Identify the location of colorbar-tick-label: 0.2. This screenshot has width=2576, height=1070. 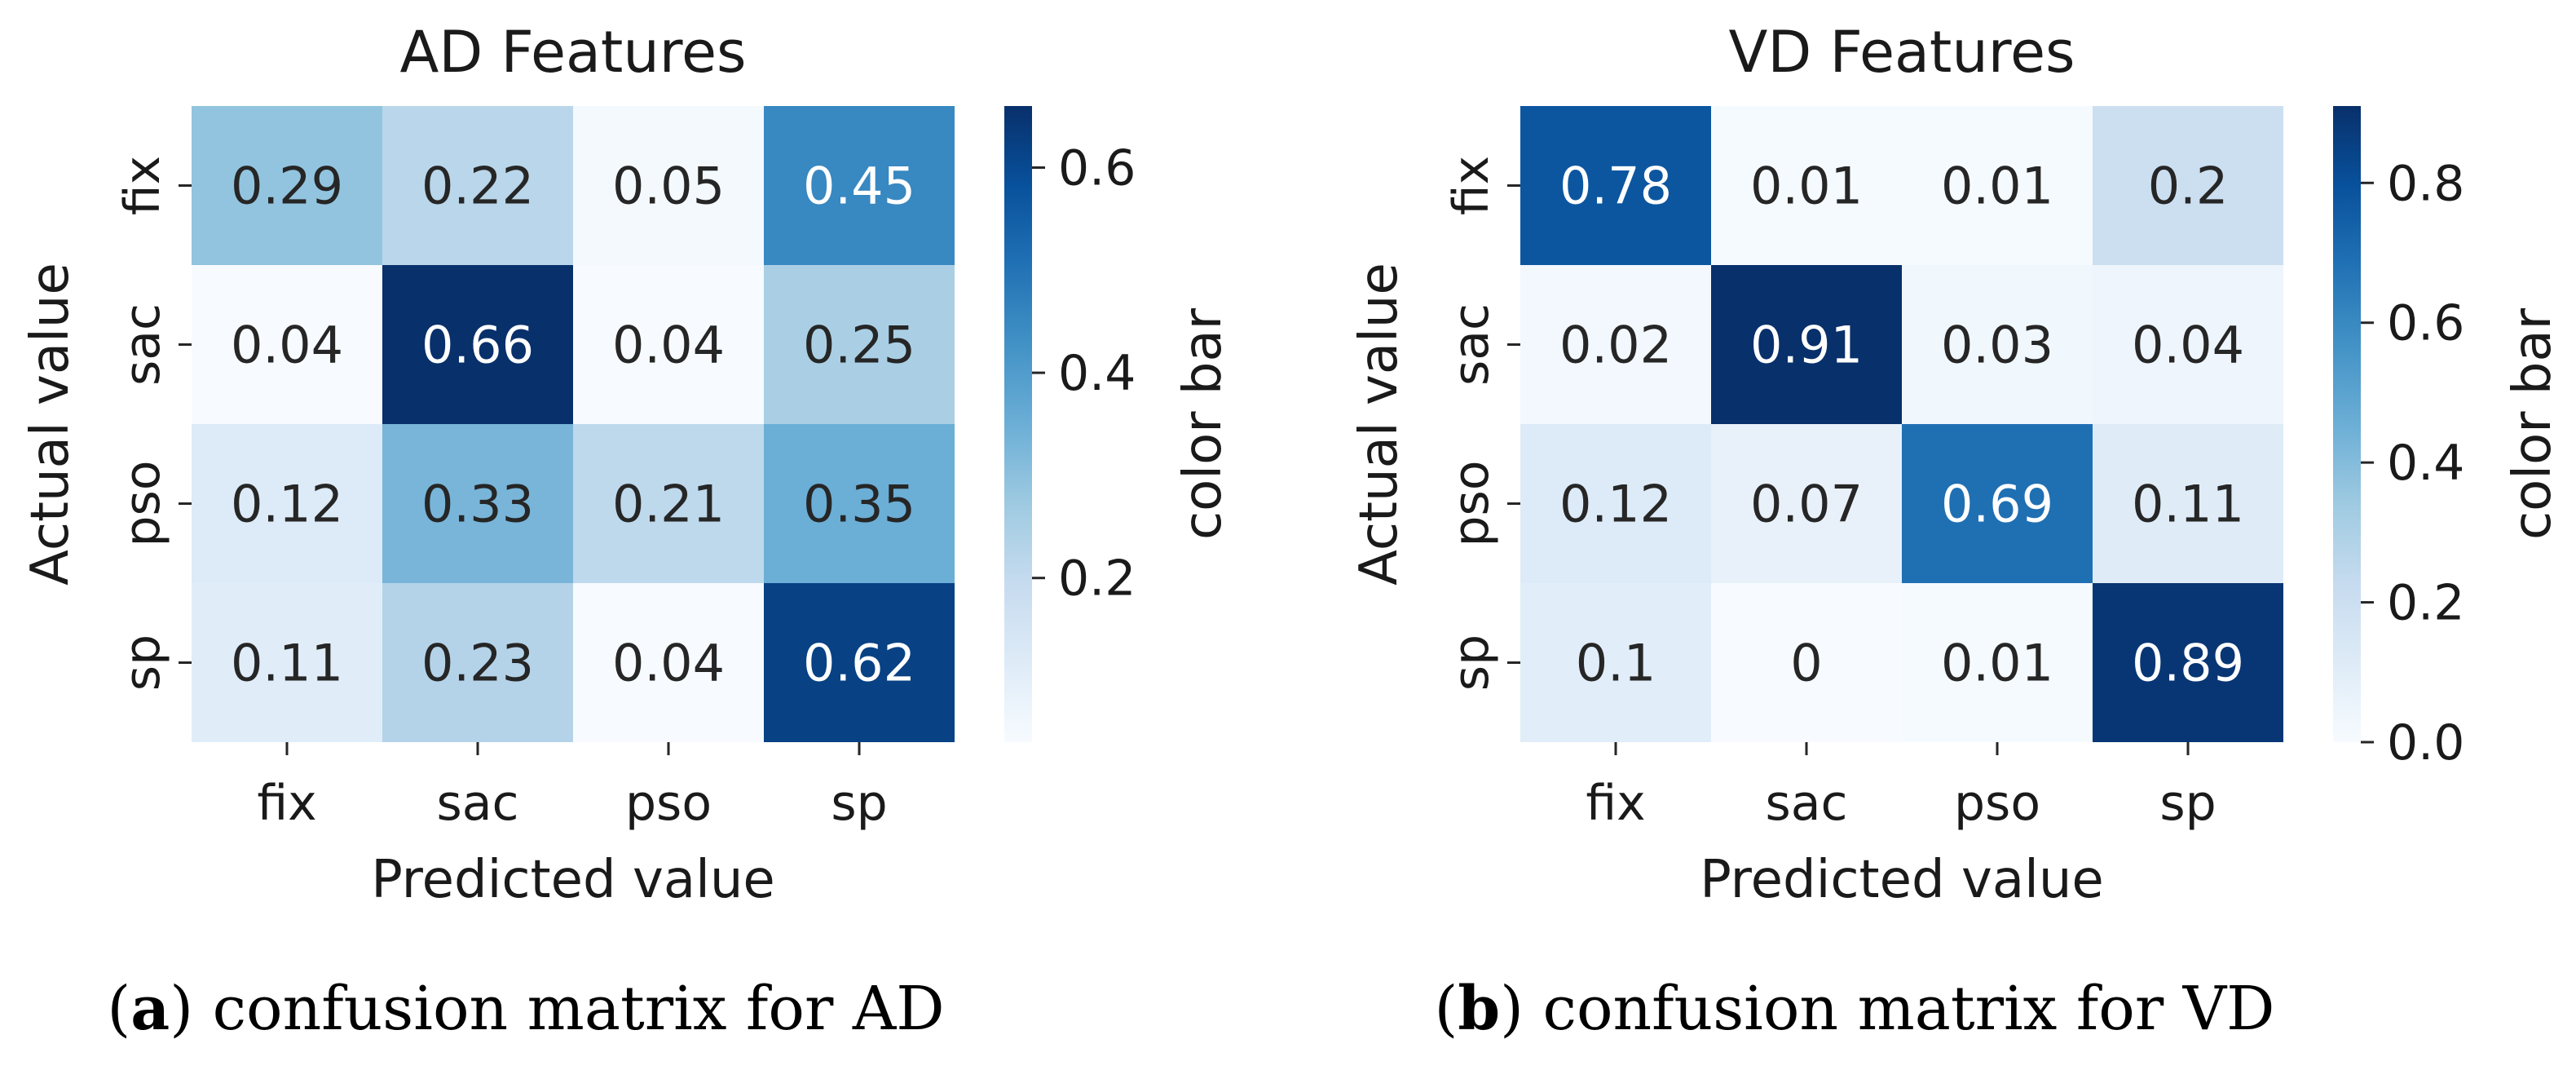
(2425, 603).